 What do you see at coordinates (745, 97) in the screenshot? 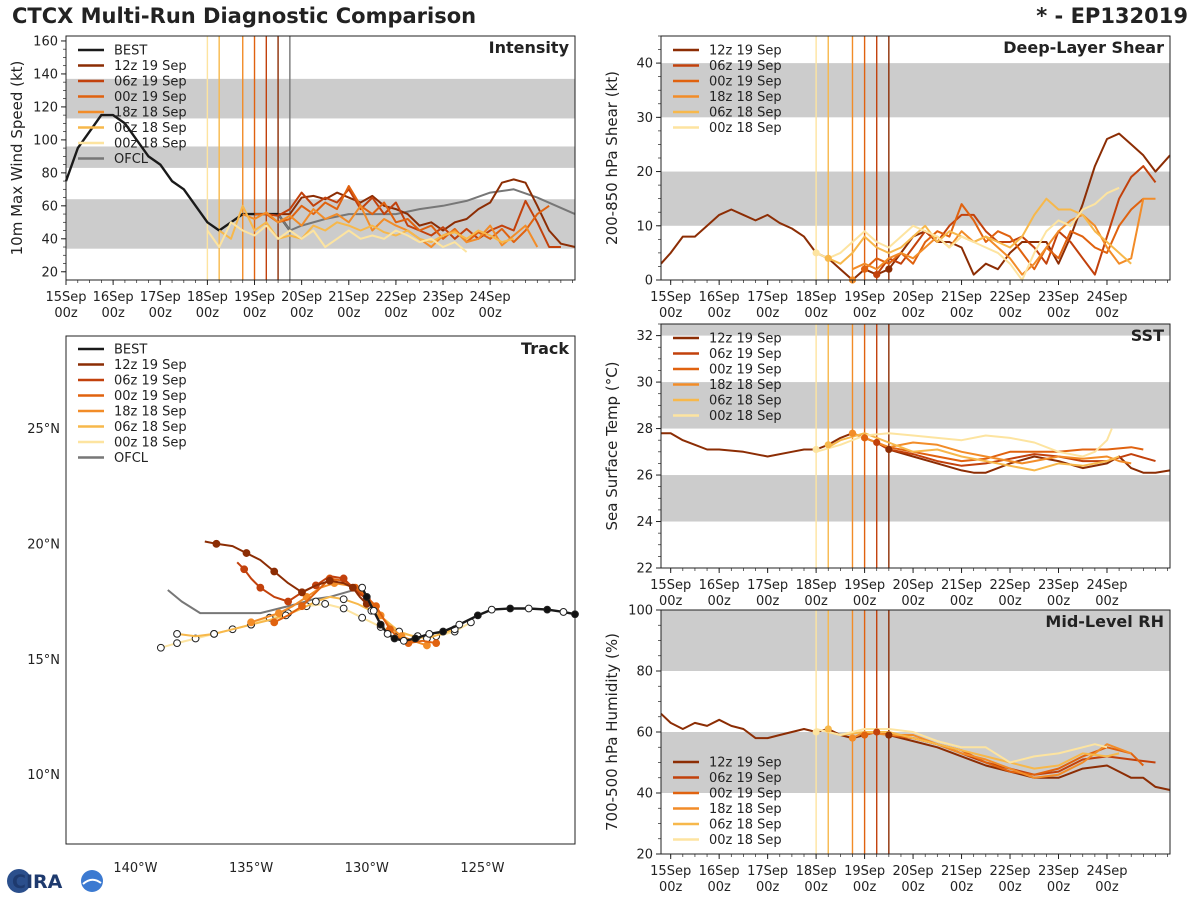
I see `shear-legend-label: 18z 18 Sep` at bounding box center [745, 97].